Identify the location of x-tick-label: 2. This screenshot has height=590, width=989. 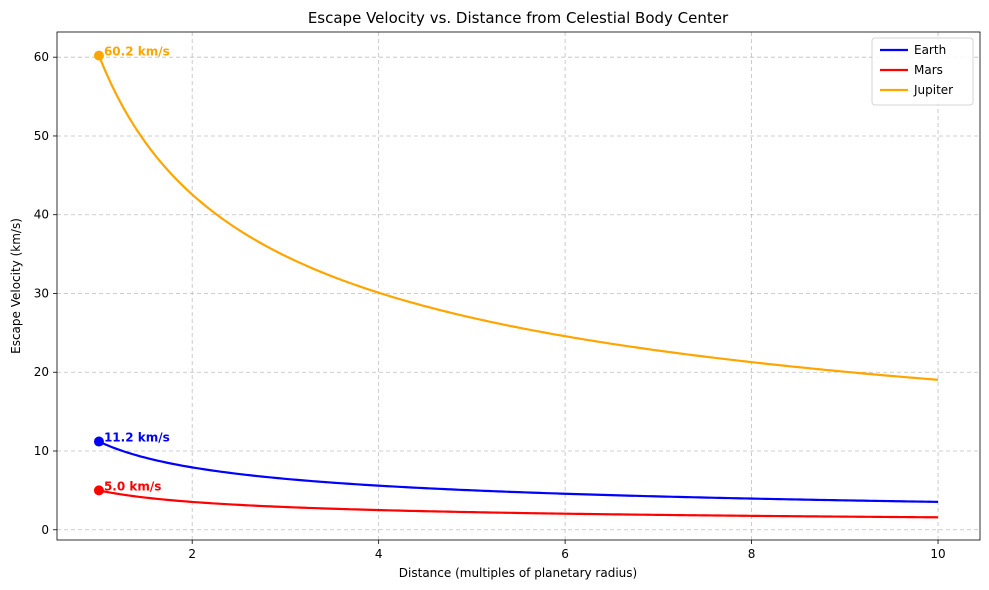
(192, 554).